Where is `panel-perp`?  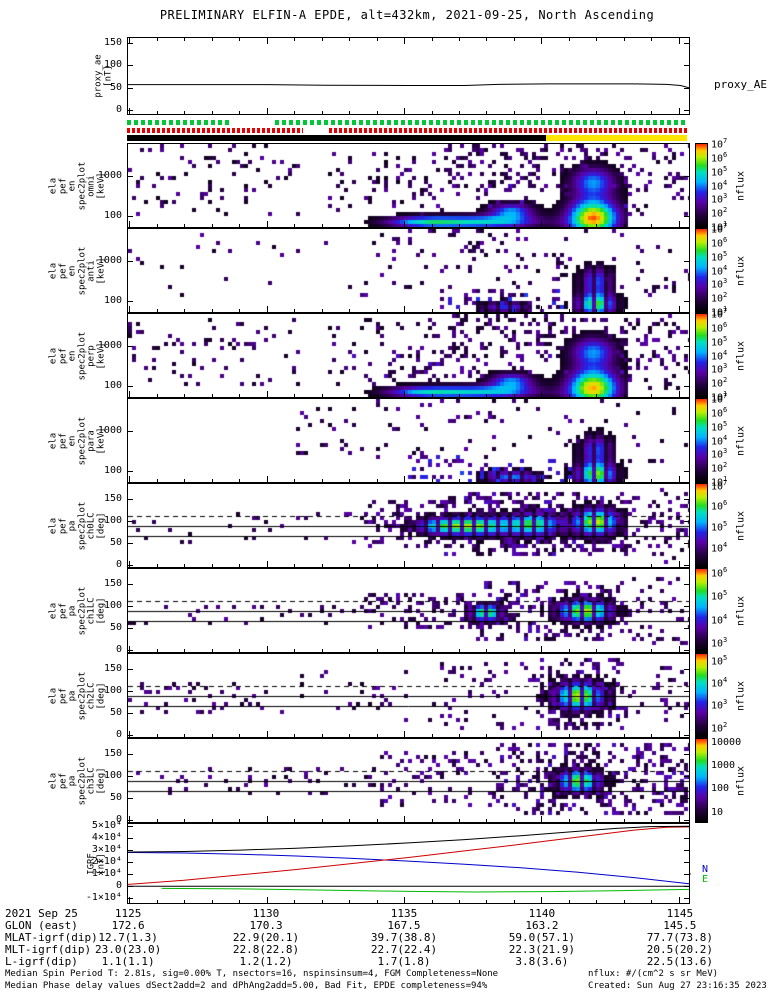 panel-perp is located at coordinates (408, 355).